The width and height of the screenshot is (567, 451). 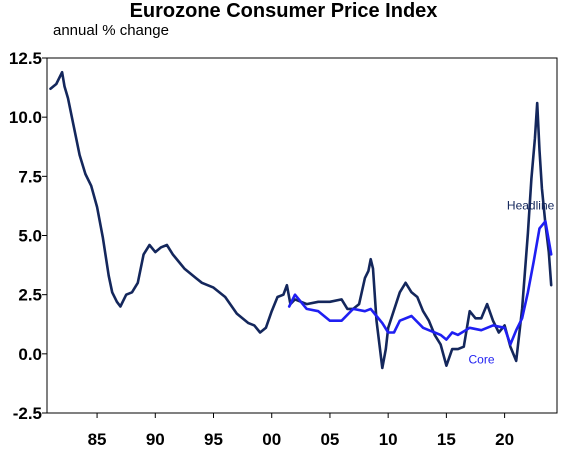 I want to click on x-tick-label: 10, so click(x=388, y=439).